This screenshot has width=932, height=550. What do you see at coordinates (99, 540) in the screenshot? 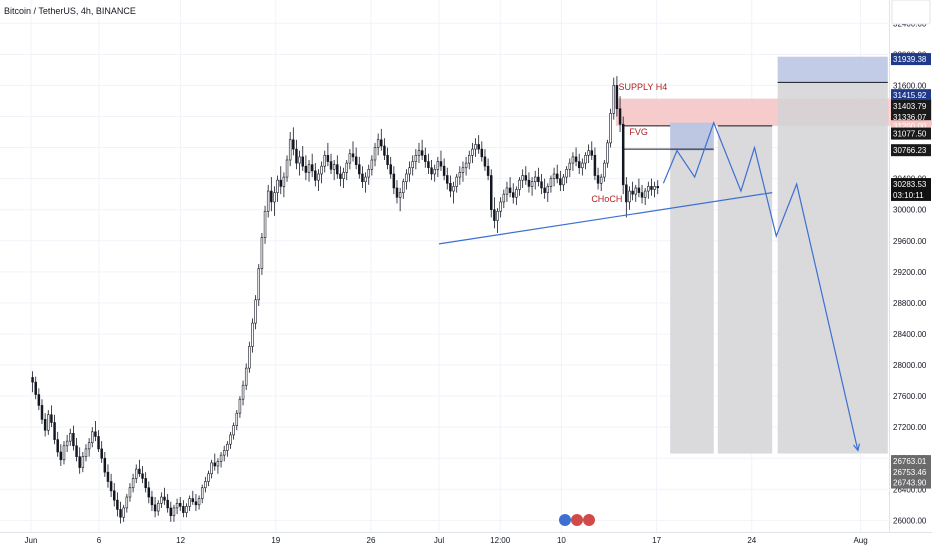
I see `x-tick-label-1: 6` at bounding box center [99, 540].